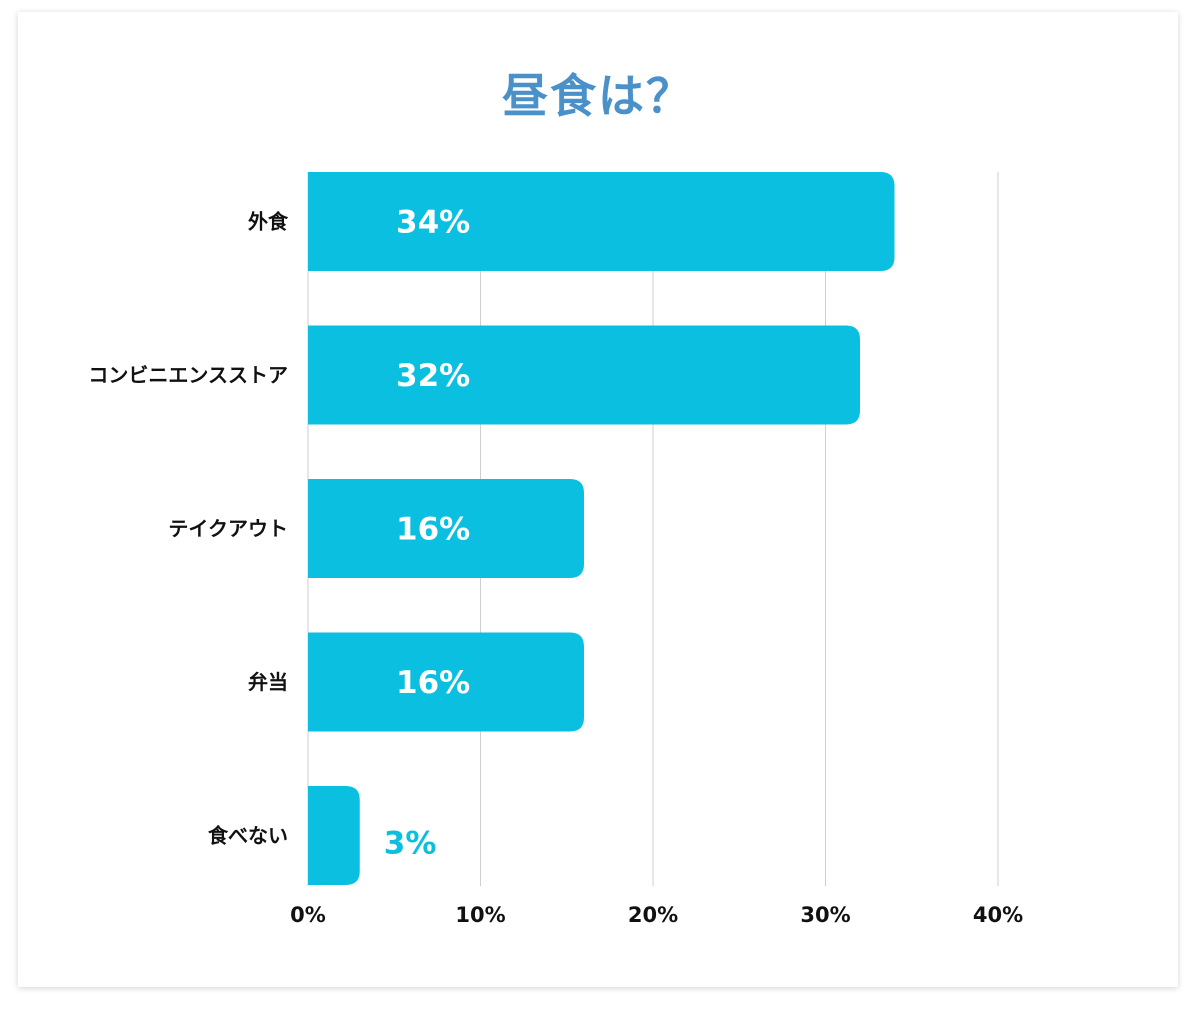  What do you see at coordinates (433, 223) in the screenshot?
I see `value-label: 34%` at bounding box center [433, 223].